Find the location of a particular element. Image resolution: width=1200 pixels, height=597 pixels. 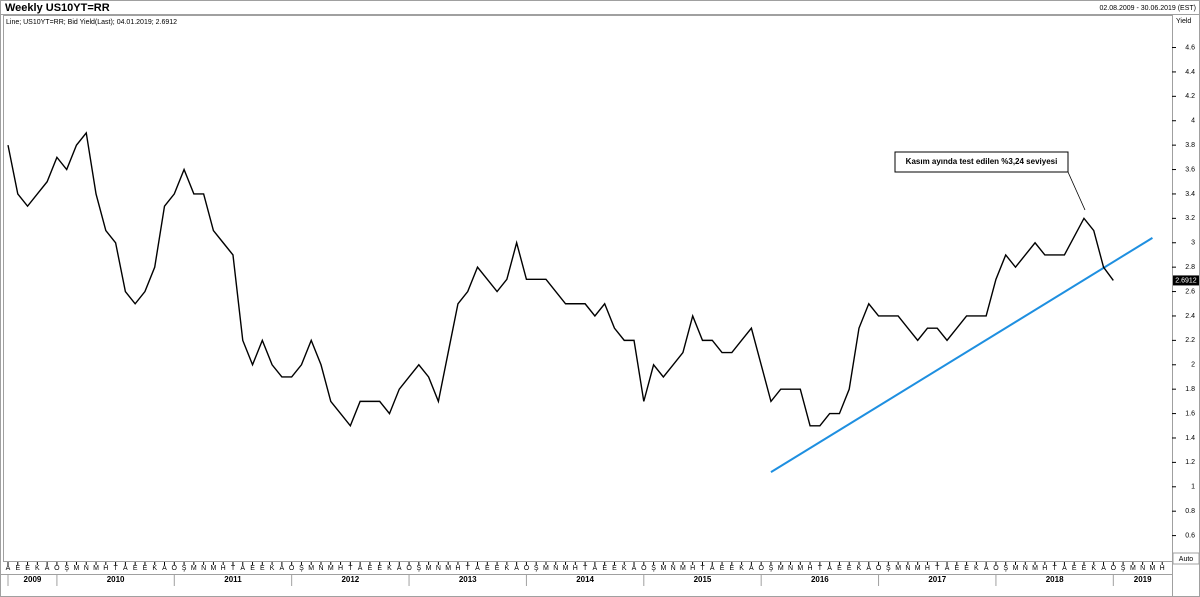

y-tick-label: 2.6 is located at coordinates (1190, 291).